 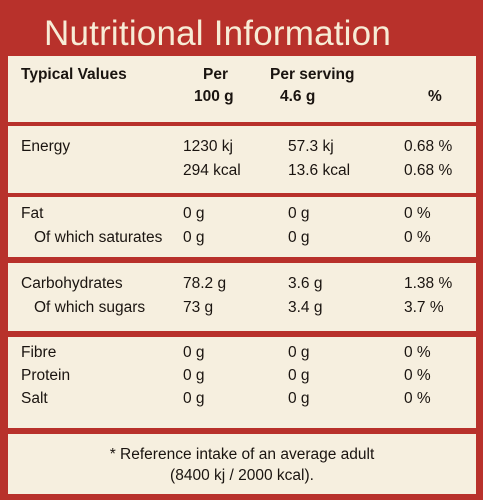 I want to click on per-100-value: 1230 kj, so click(x=208, y=146).